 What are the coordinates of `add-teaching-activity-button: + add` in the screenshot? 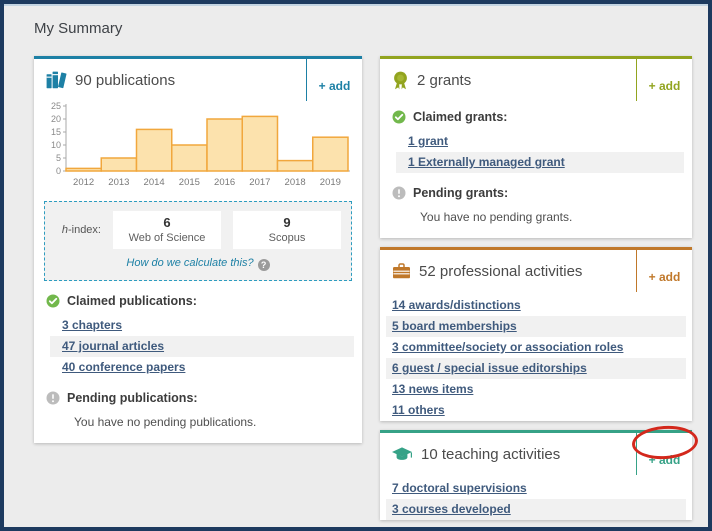 It's located at (664, 454).